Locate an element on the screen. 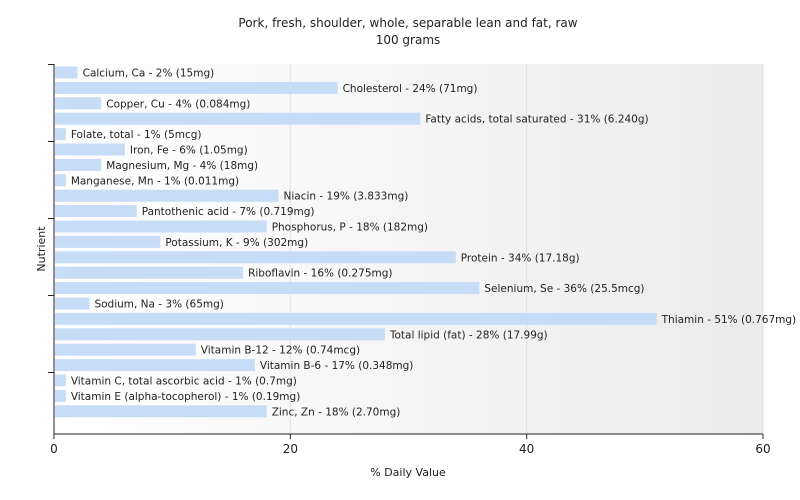  bar-label: Vitamin B-6 - 17% (0.348mg) is located at coordinates (337, 366).